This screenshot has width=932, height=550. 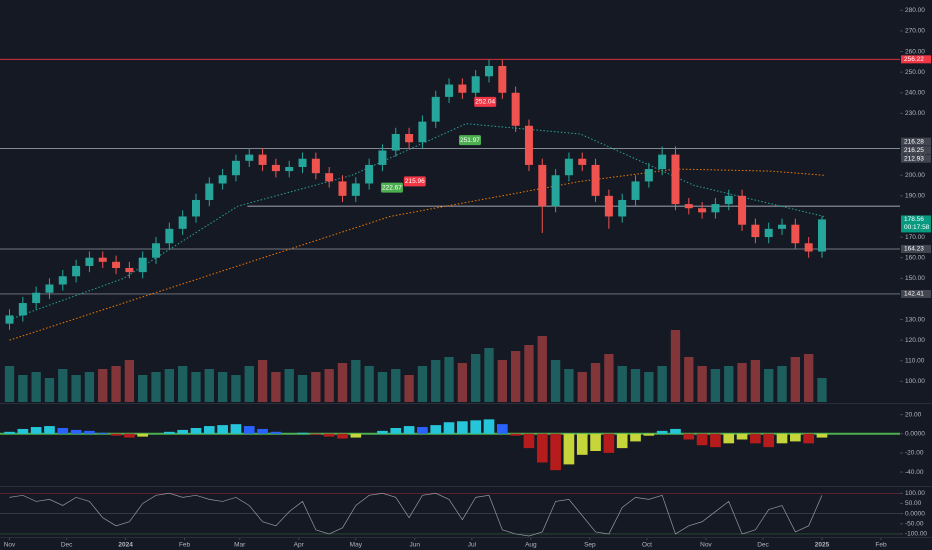 What do you see at coordinates (915, 51) in the screenshot?
I see `y-tick-label: 260.00` at bounding box center [915, 51].